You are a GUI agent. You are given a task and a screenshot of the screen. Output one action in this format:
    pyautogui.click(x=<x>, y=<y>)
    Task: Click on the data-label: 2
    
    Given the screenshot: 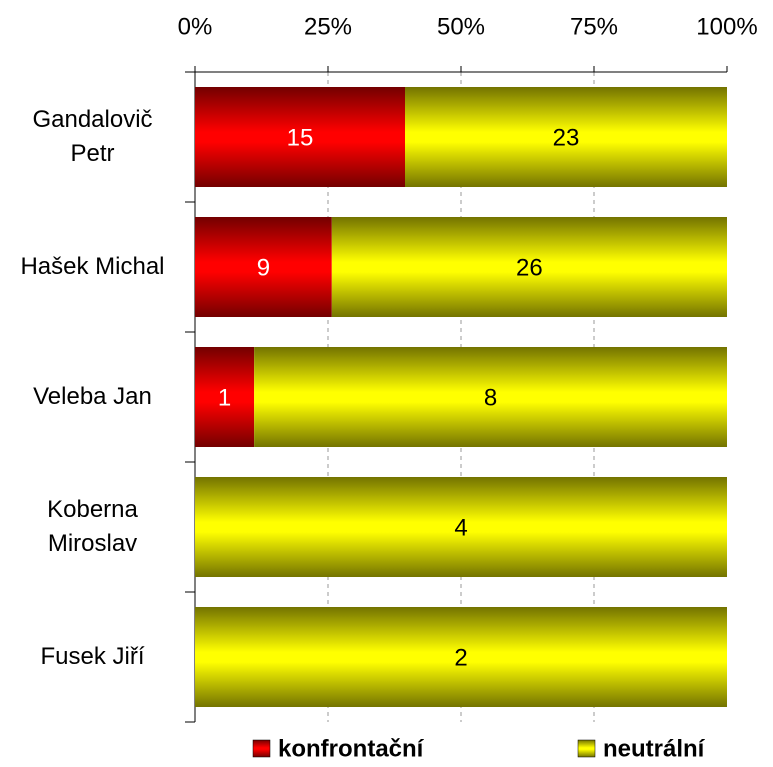 What is the action you would take?
    pyautogui.click(x=460, y=657)
    